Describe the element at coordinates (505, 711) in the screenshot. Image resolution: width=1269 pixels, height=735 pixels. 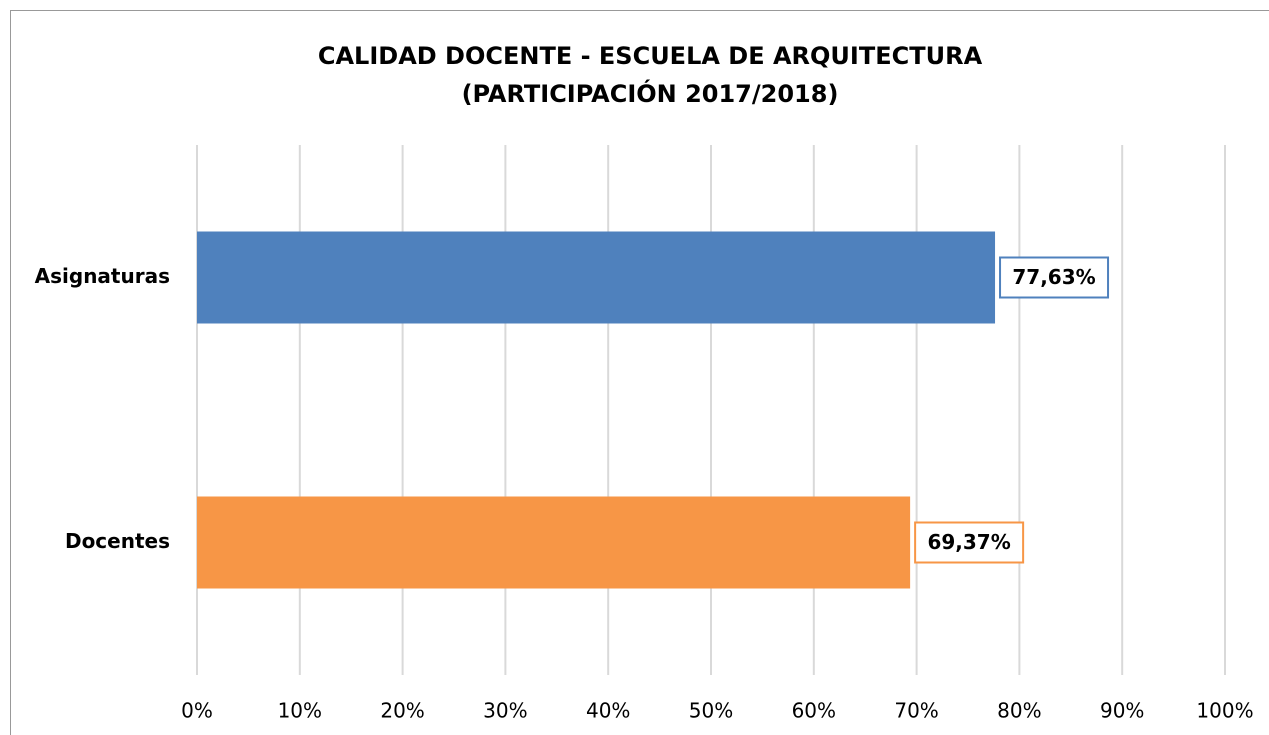
I see `x-tick-label: 30%` at that location.